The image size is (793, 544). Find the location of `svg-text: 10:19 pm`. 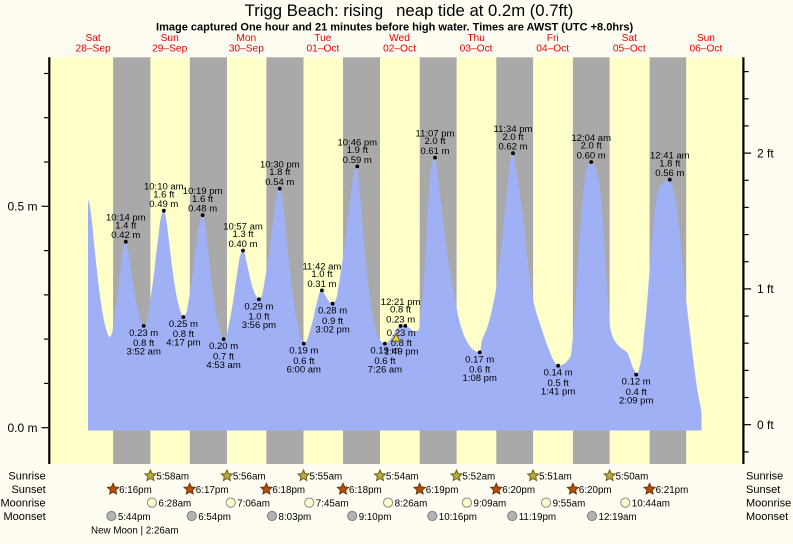

svg-text: 10:19 pm is located at coordinates (203, 191).